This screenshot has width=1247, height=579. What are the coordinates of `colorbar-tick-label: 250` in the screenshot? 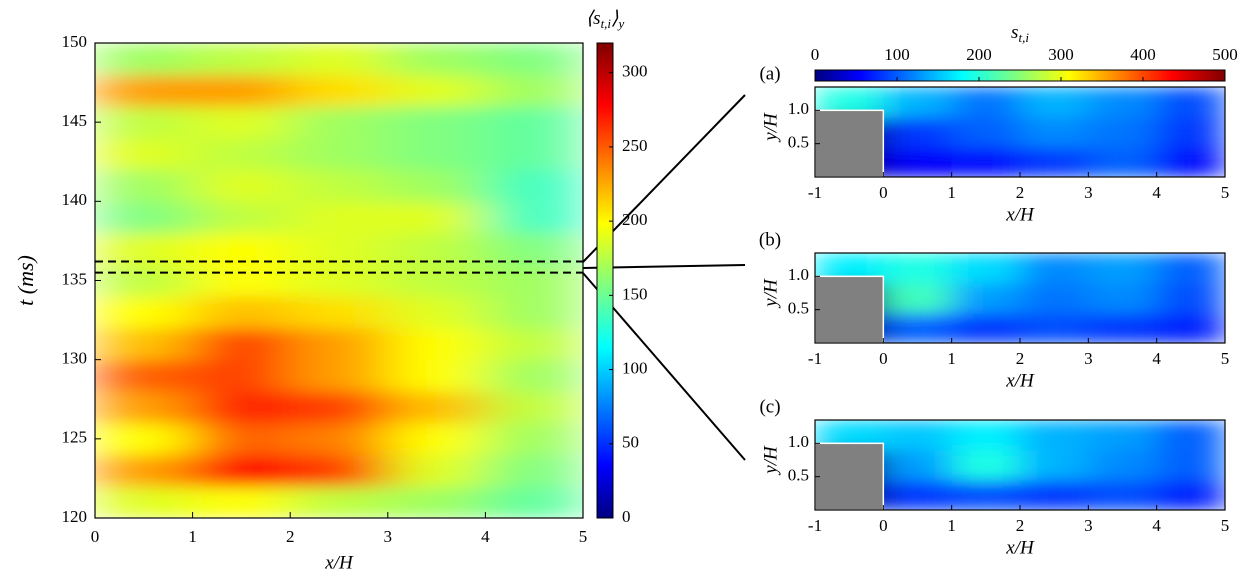 It's located at (635, 145).